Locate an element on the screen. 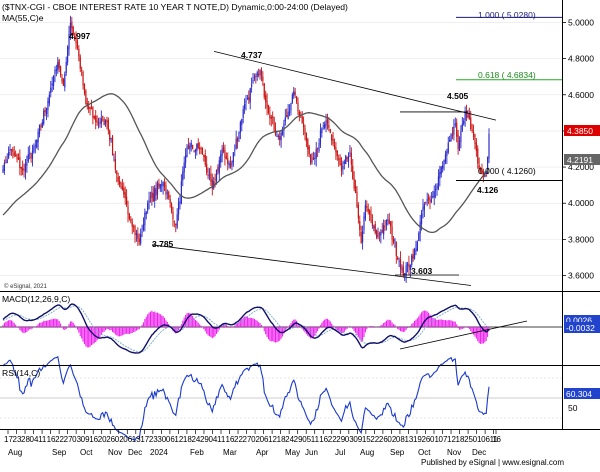  x-day-label: 23 is located at coordinates (17, 439).